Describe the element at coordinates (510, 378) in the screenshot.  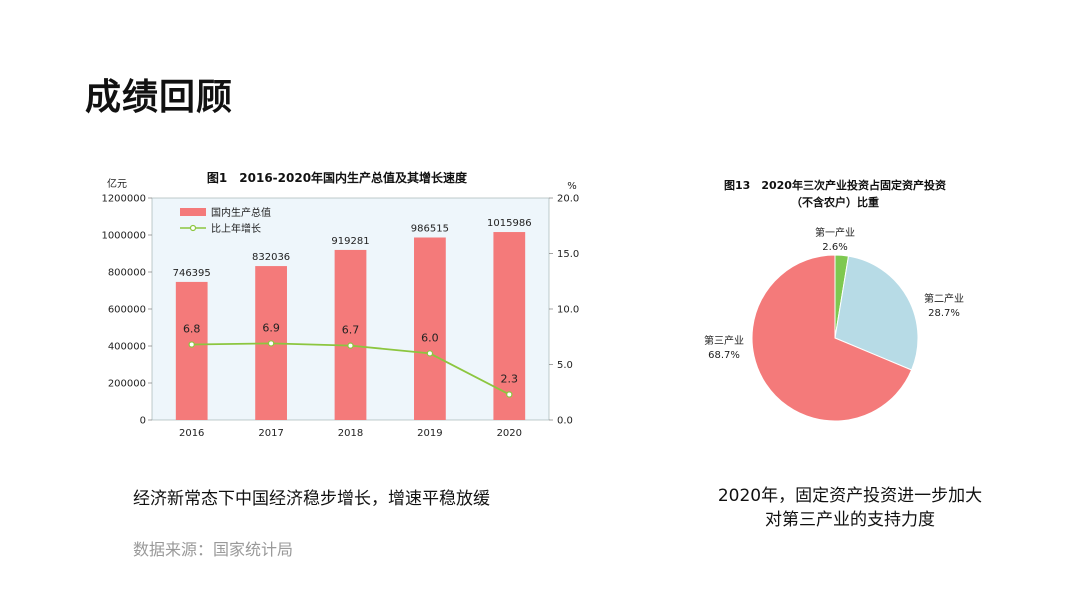
I see `growth-label: 2.3` at that location.